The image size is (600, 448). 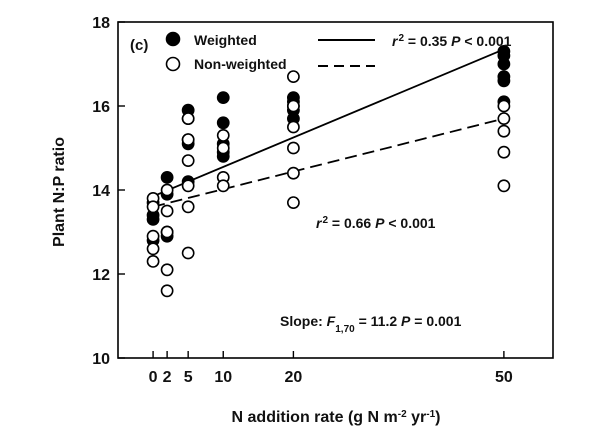 What do you see at coordinates (456, 41) in the screenshot?
I see `p-symbol-weighted: P` at bounding box center [456, 41].